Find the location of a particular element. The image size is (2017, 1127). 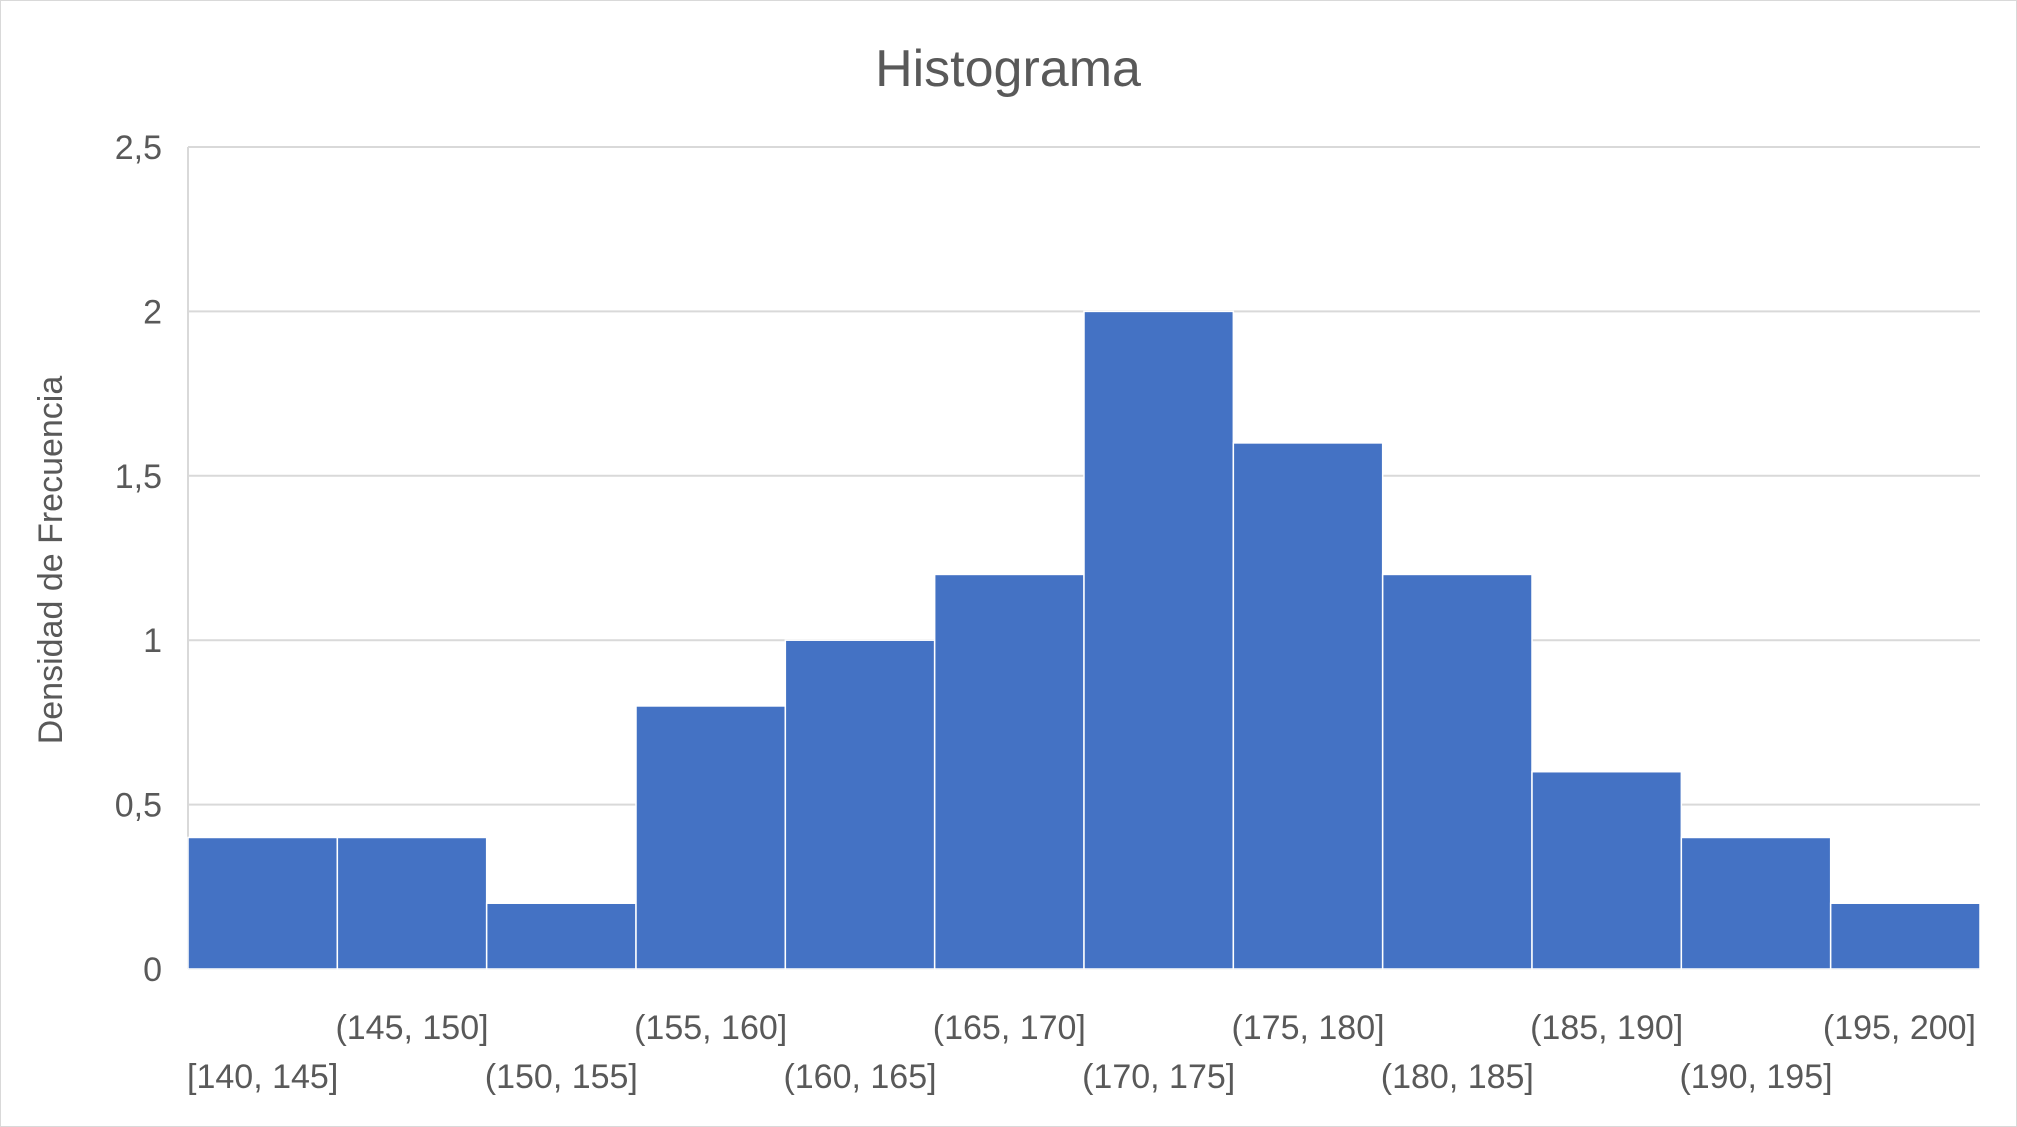

x-tick-label: (145, 150] is located at coordinates (411, 1028).